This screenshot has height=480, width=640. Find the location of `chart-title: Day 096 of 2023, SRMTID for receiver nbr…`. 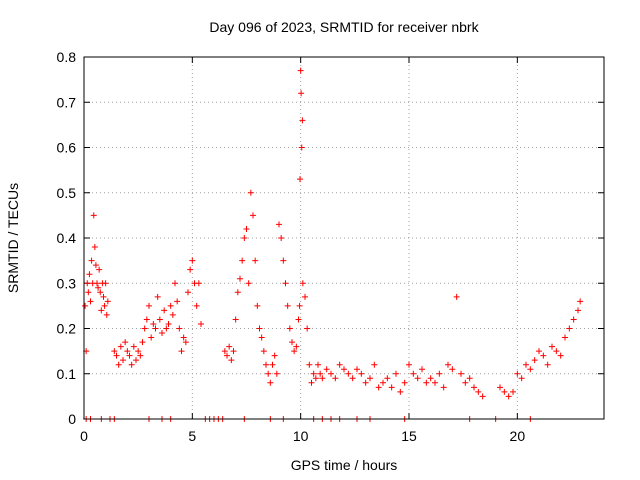

chart-title: Day 096 of 2023, SRMTID for receiver nbr… is located at coordinates (344, 27).